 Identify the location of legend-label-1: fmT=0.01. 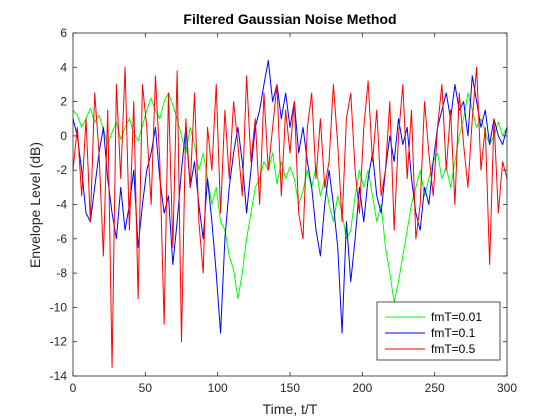
(456, 317).